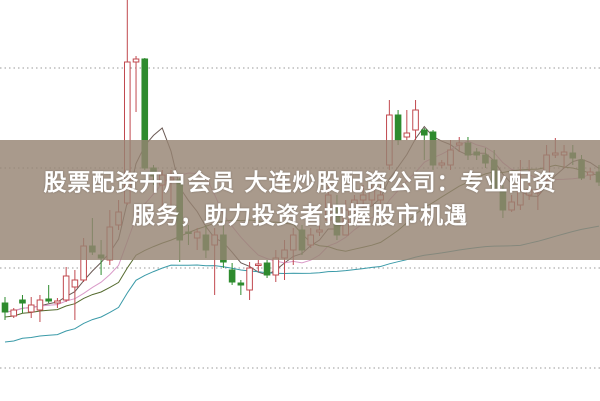 The image size is (600, 401). What do you see at coordinates (300, 183) in the screenshot?
I see `title-line-1: 股票配资开户会员 大连炒股配资公司：专业配资` at bounding box center [300, 183].